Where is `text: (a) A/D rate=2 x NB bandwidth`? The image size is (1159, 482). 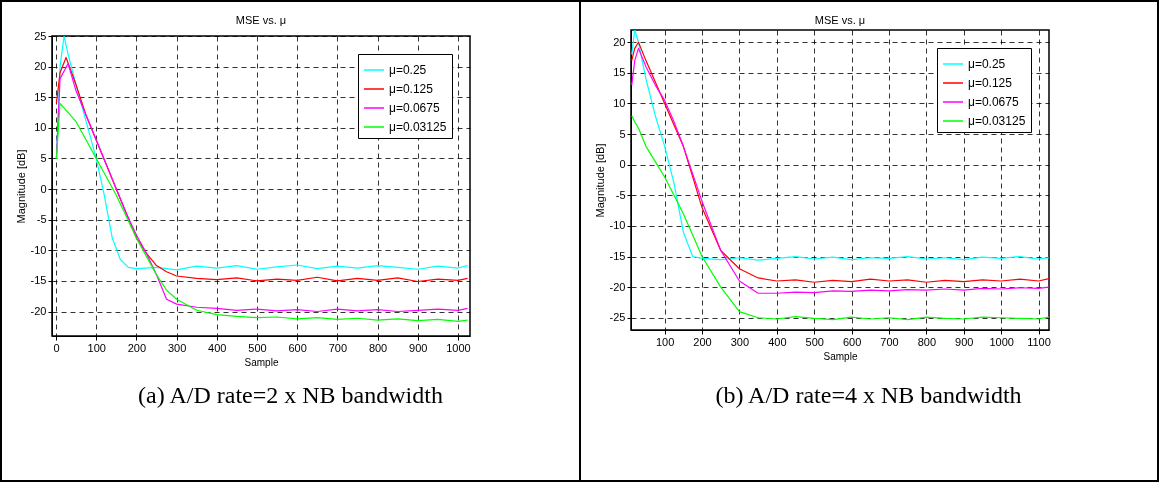 text: (a) A/D rate=2 x NB bandwidth is located at coordinates (290, 395).